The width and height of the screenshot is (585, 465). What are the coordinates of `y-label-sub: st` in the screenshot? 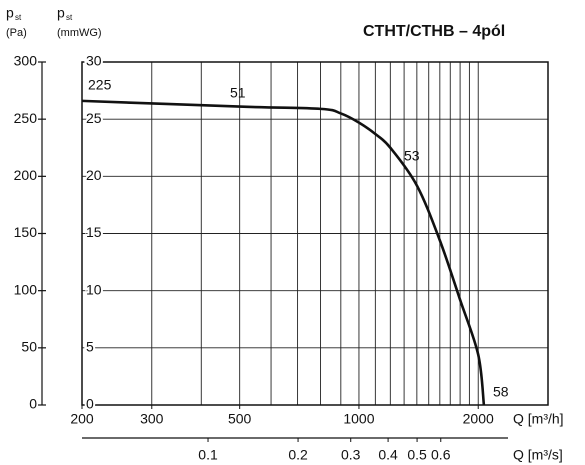 It's located at (18, 17).